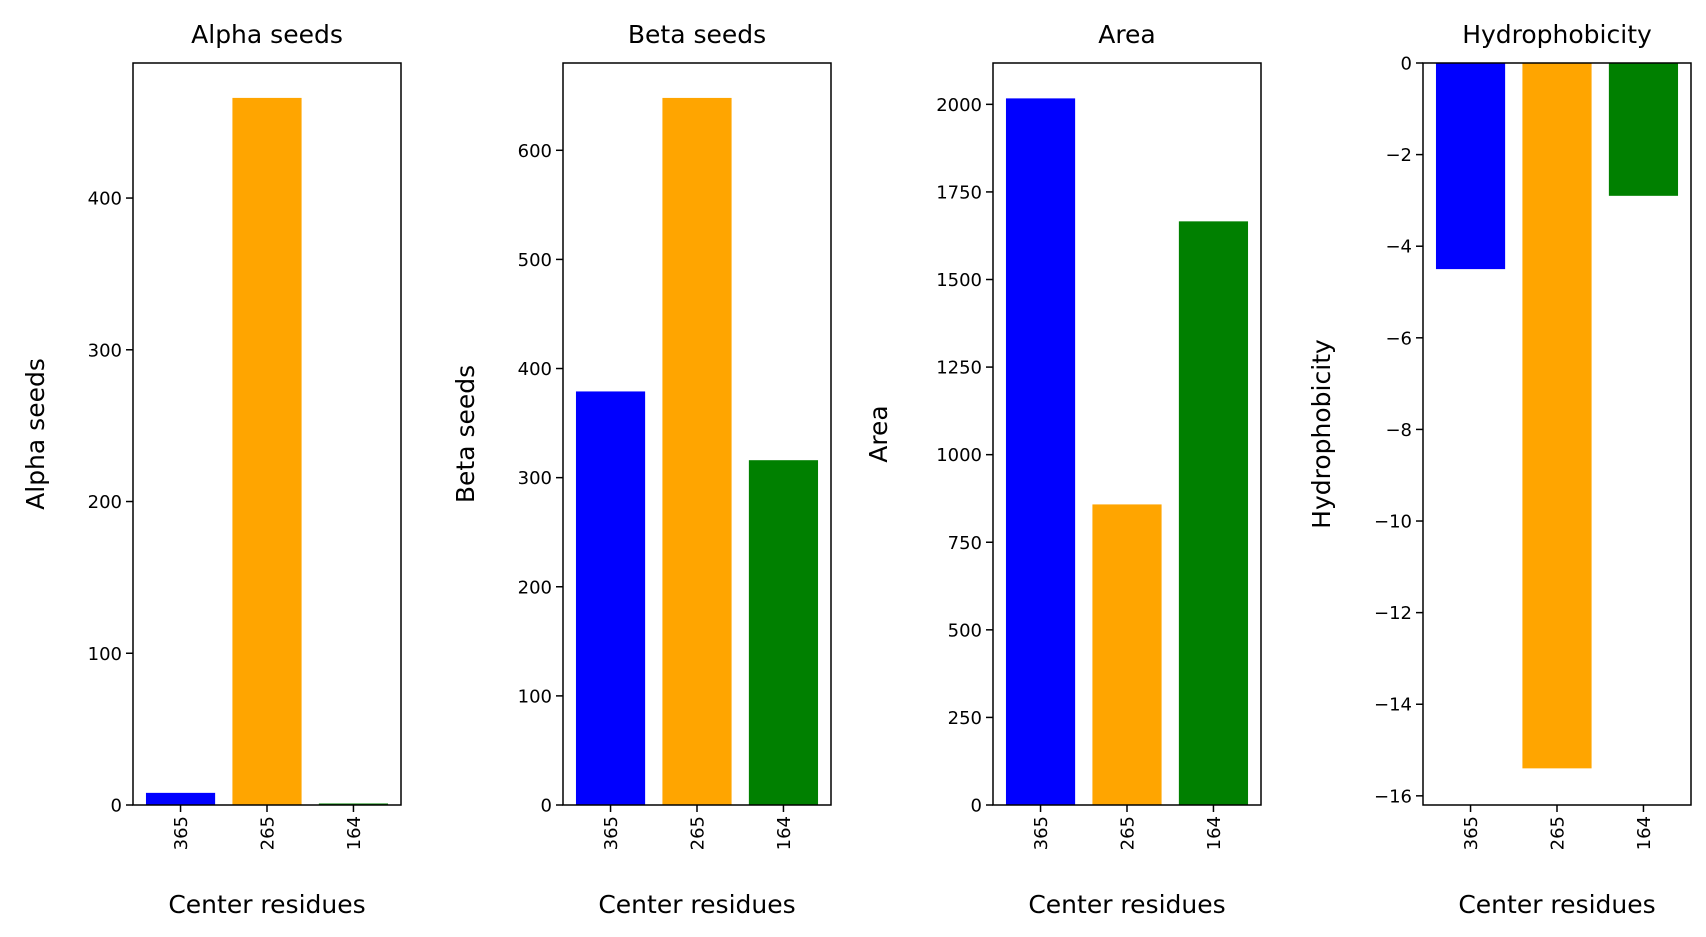 The image size is (1706, 937). Describe the element at coordinates (959, 192) in the screenshot. I see `y-tick-label: 1750` at that location.